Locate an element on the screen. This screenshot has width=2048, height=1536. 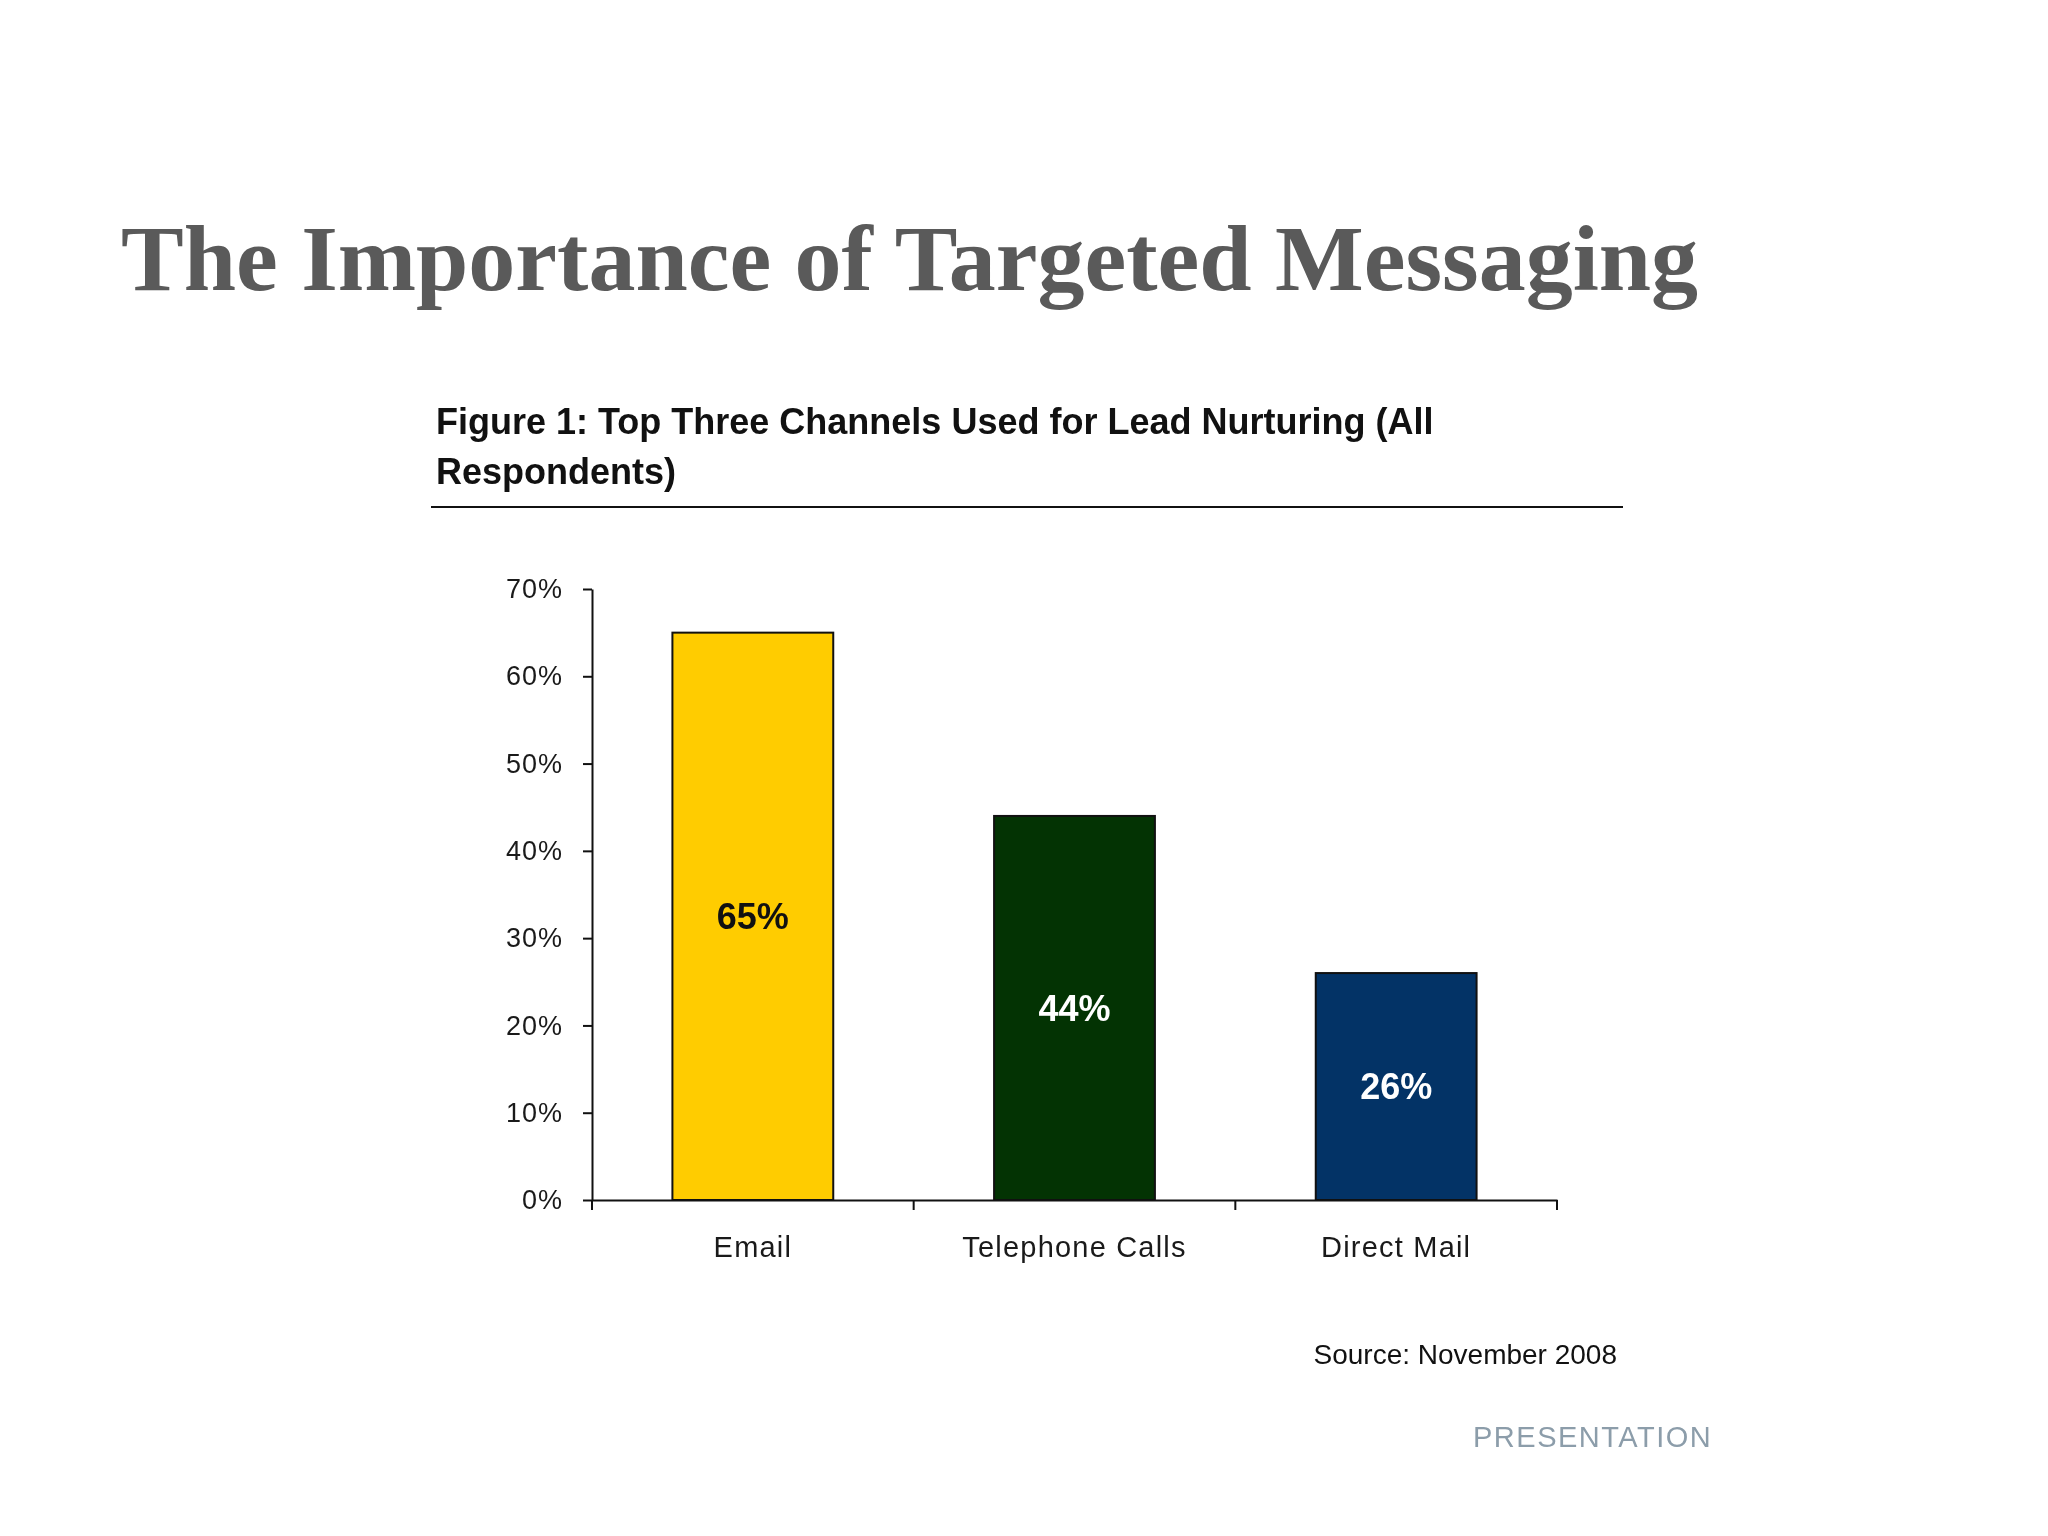
x-tick-label: Direct Mail is located at coordinates (1396, 1246).